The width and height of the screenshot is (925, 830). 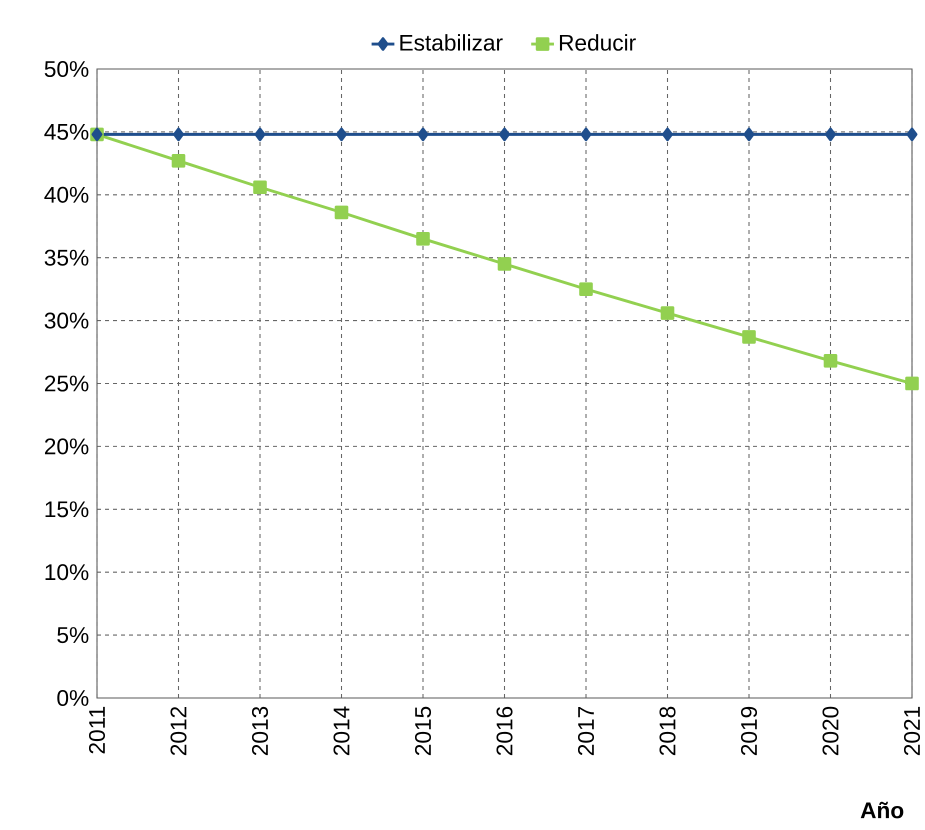 What do you see at coordinates (423, 731) in the screenshot?
I see `x-tick-label: 2015` at bounding box center [423, 731].